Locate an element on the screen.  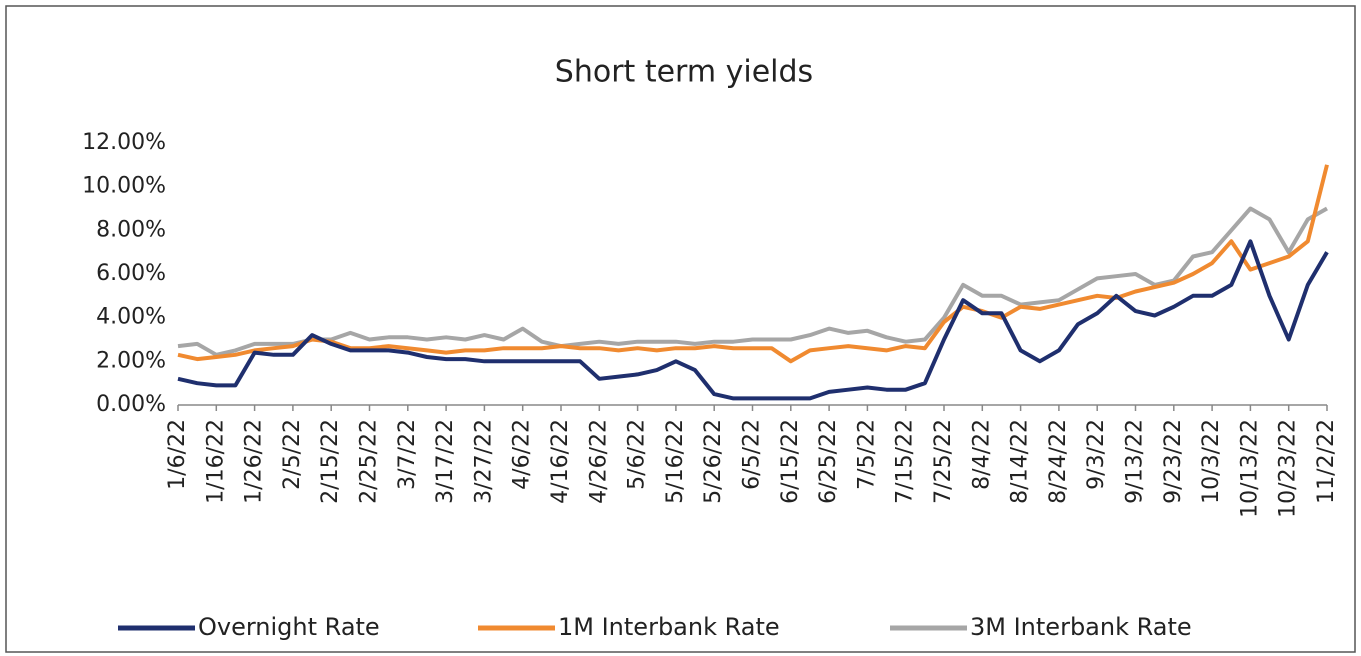
y-tick-label: 6.00% is located at coordinates (131, 273).